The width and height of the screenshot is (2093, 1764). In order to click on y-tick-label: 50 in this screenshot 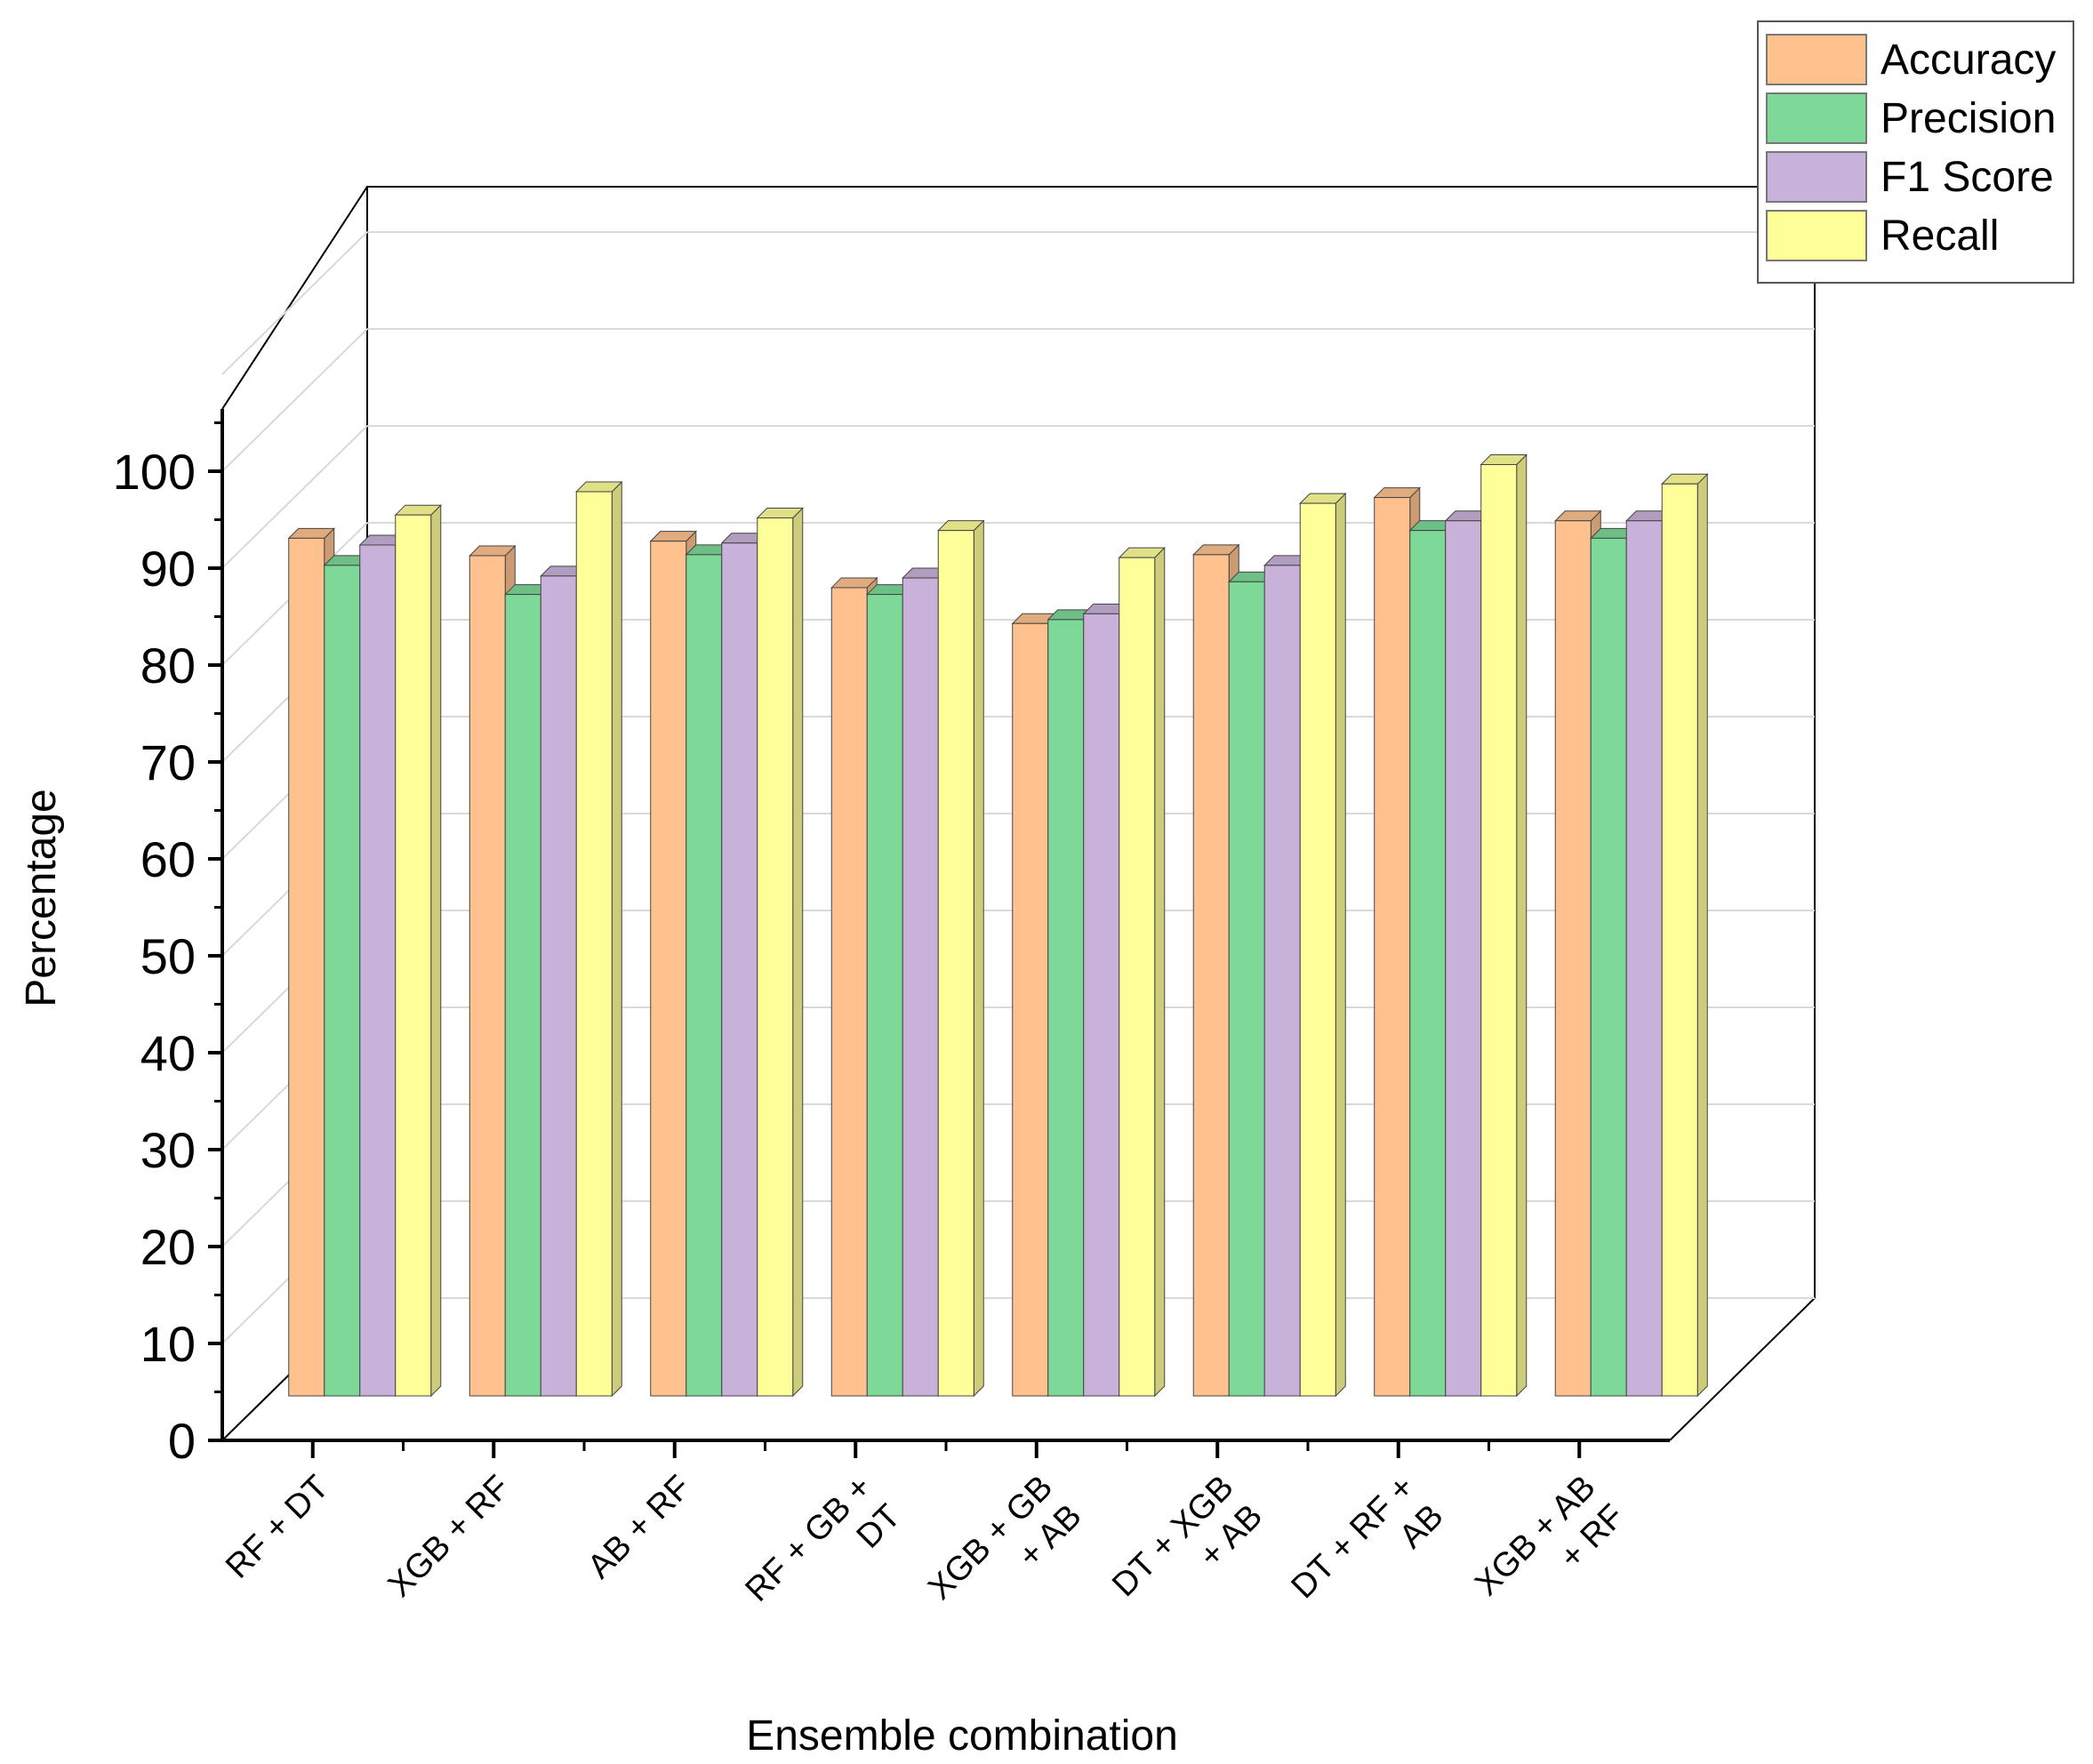, I will do `click(168, 956)`.